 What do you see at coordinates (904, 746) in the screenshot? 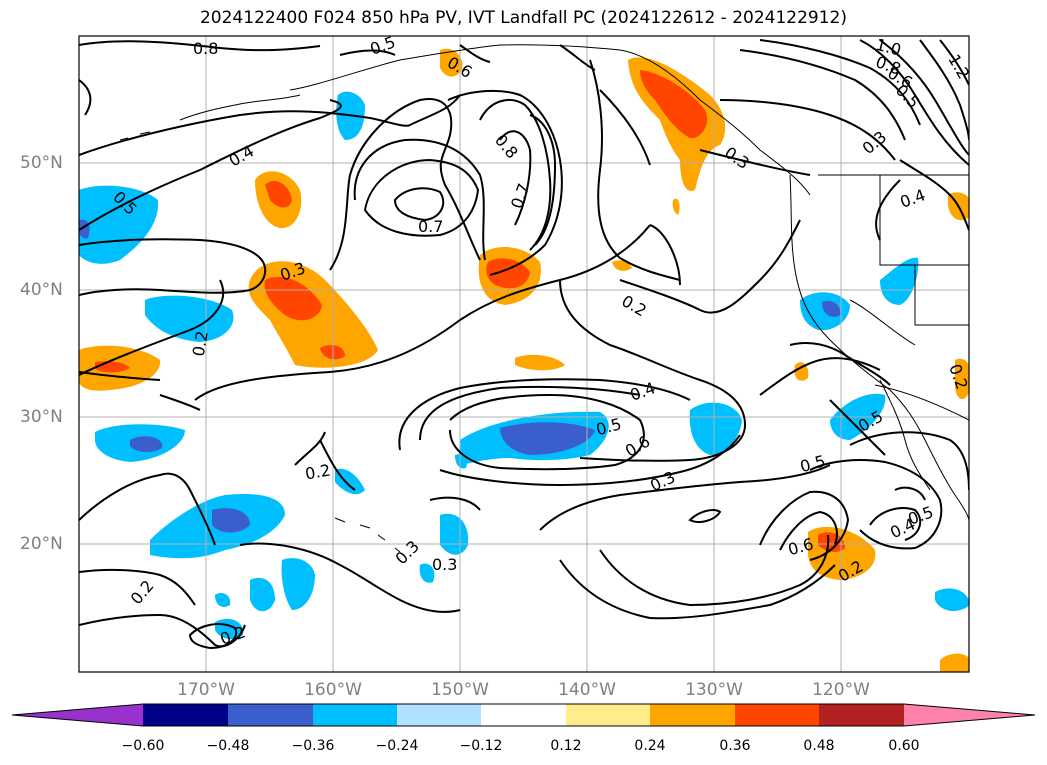
I see `colorbar-tick-label: 0.60` at bounding box center [904, 746].